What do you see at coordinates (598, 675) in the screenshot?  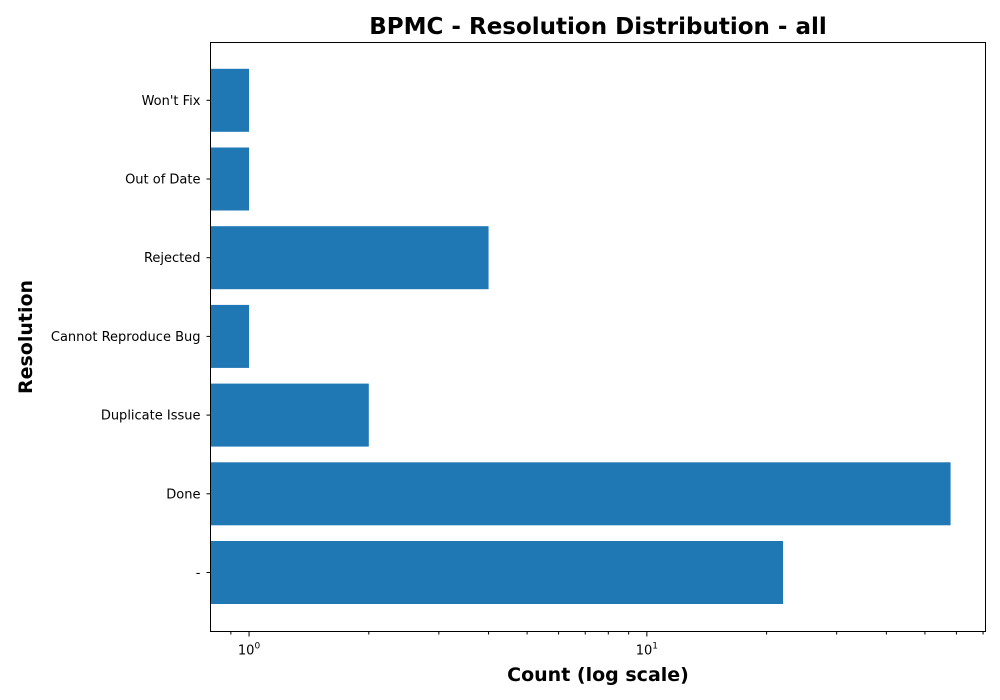 I see `x-axis-label: Count (log scale)` at bounding box center [598, 675].